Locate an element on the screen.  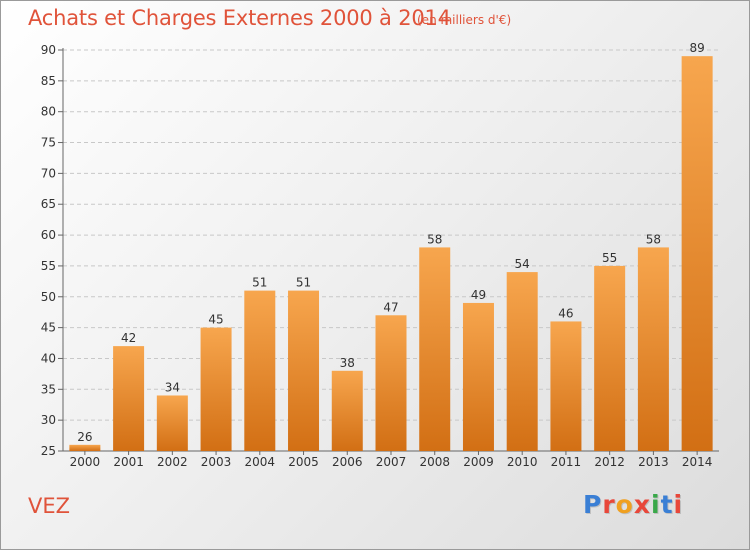
y-tick-label: 80 is located at coordinates (48, 112).